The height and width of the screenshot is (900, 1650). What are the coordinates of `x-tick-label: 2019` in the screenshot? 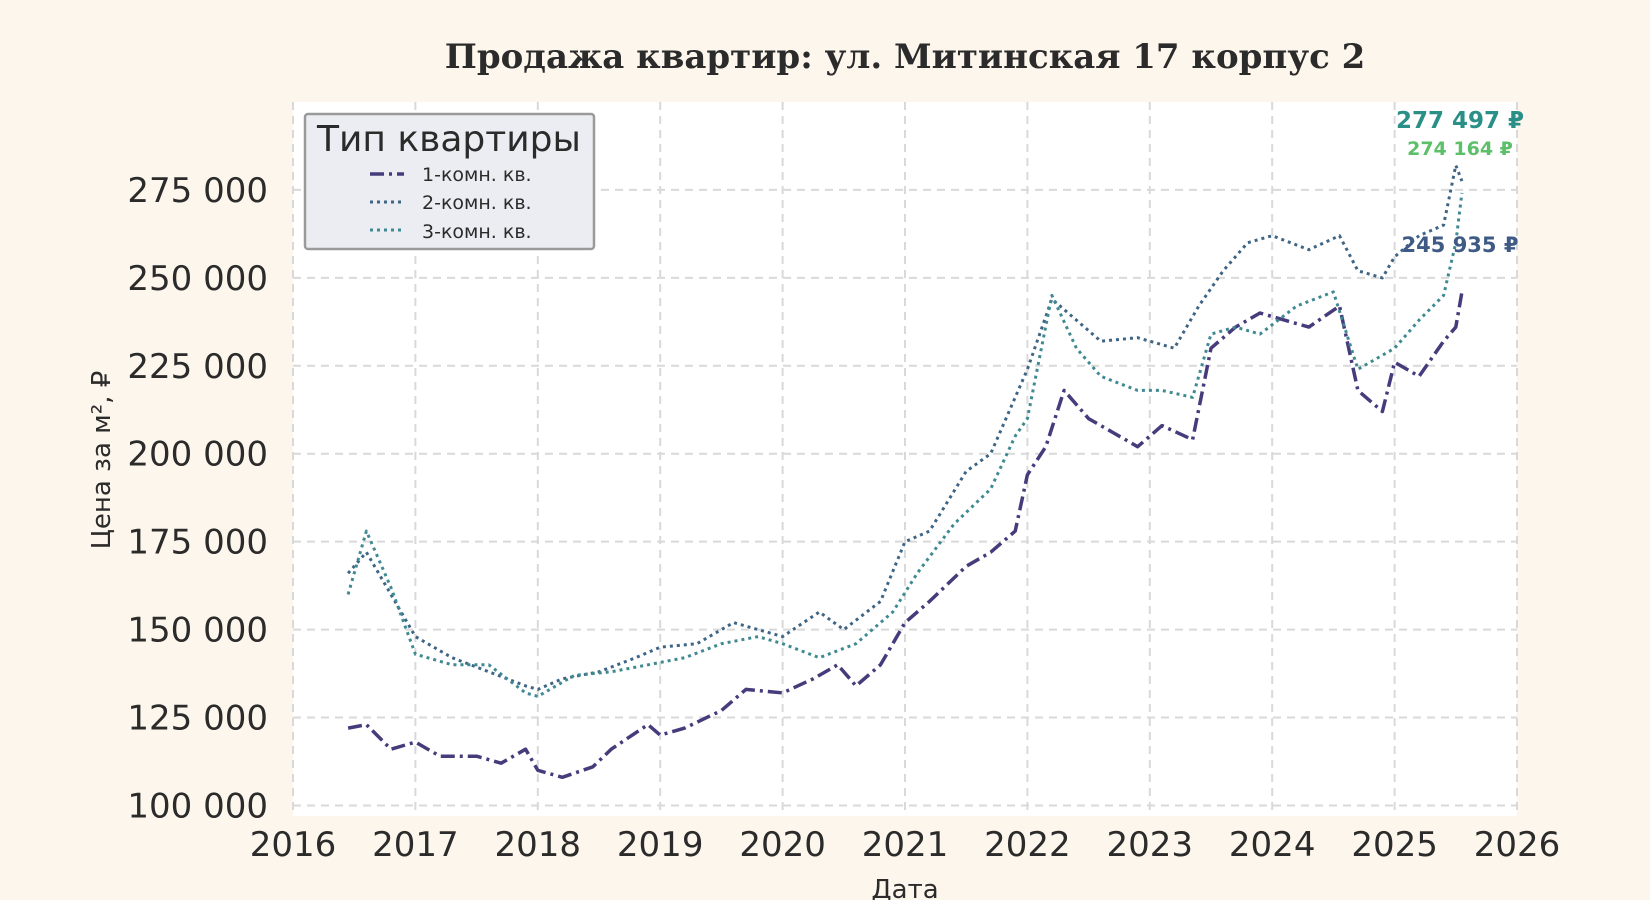 It's located at (660, 845).